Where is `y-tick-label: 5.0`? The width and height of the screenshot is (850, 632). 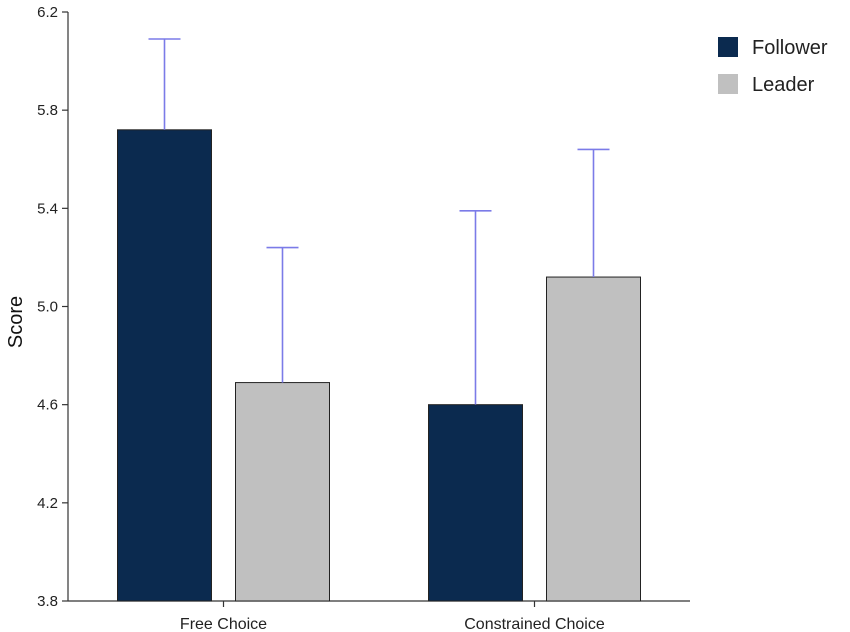
y-tick-label: 5.0 is located at coordinates (47, 307).